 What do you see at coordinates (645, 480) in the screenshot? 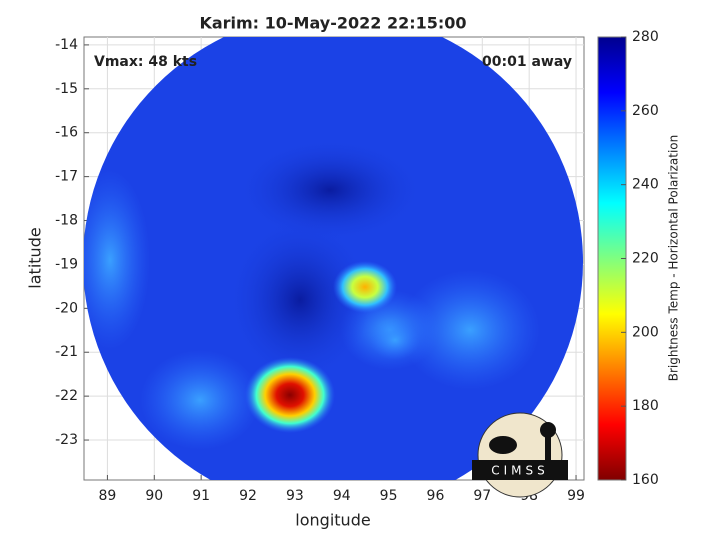
I see `colorbar-tick-label: 160` at bounding box center [645, 480].